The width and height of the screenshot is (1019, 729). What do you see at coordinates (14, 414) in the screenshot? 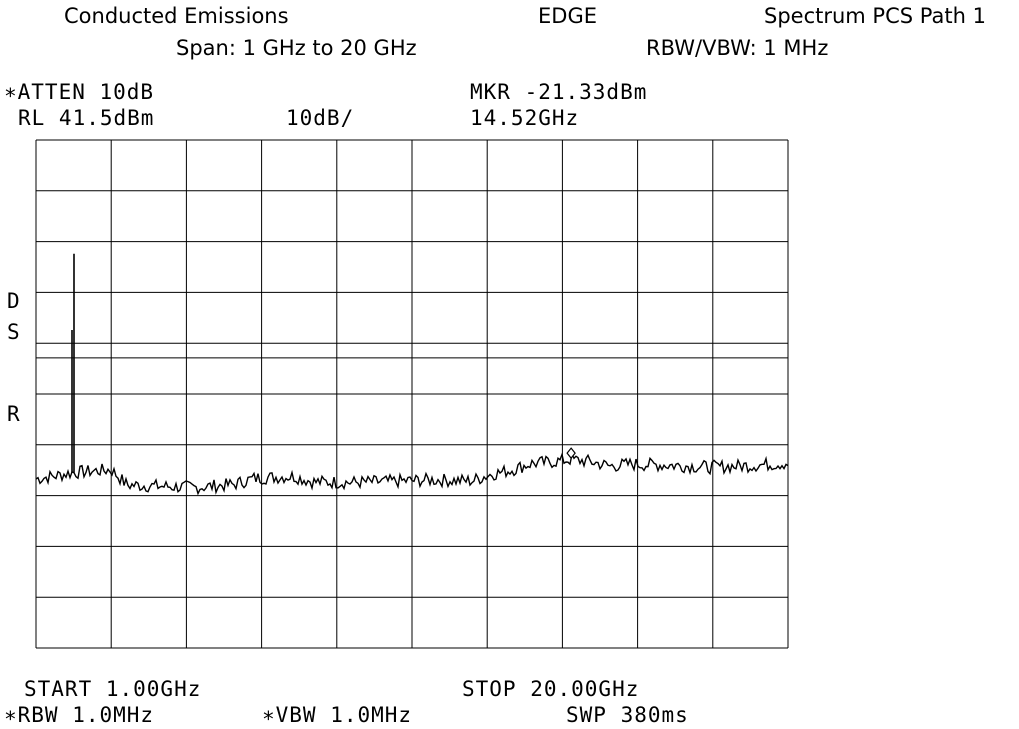
I see `reference-indicator-r: R` at bounding box center [14, 414].